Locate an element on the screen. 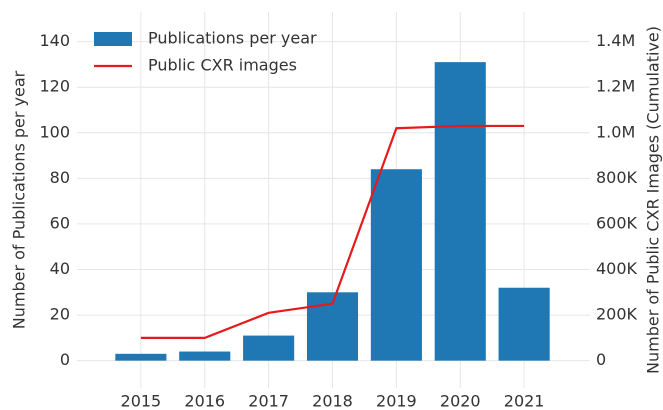 The height and width of the screenshot is (410, 663). y2-tick-label: 0 is located at coordinates (601, 359).